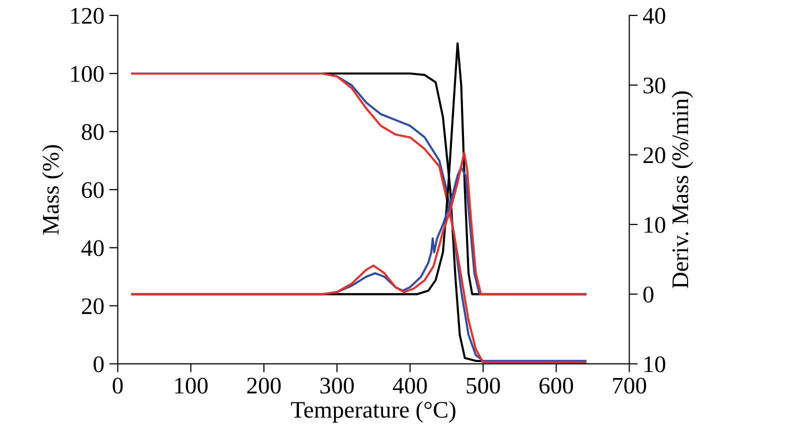 Image resolution: width=812 pixels, height=441 pixels. What do you see at coordinates (648, 294) in the screenshot?
I see `y2-tick-label: 0` at bounding box center [648, 294].